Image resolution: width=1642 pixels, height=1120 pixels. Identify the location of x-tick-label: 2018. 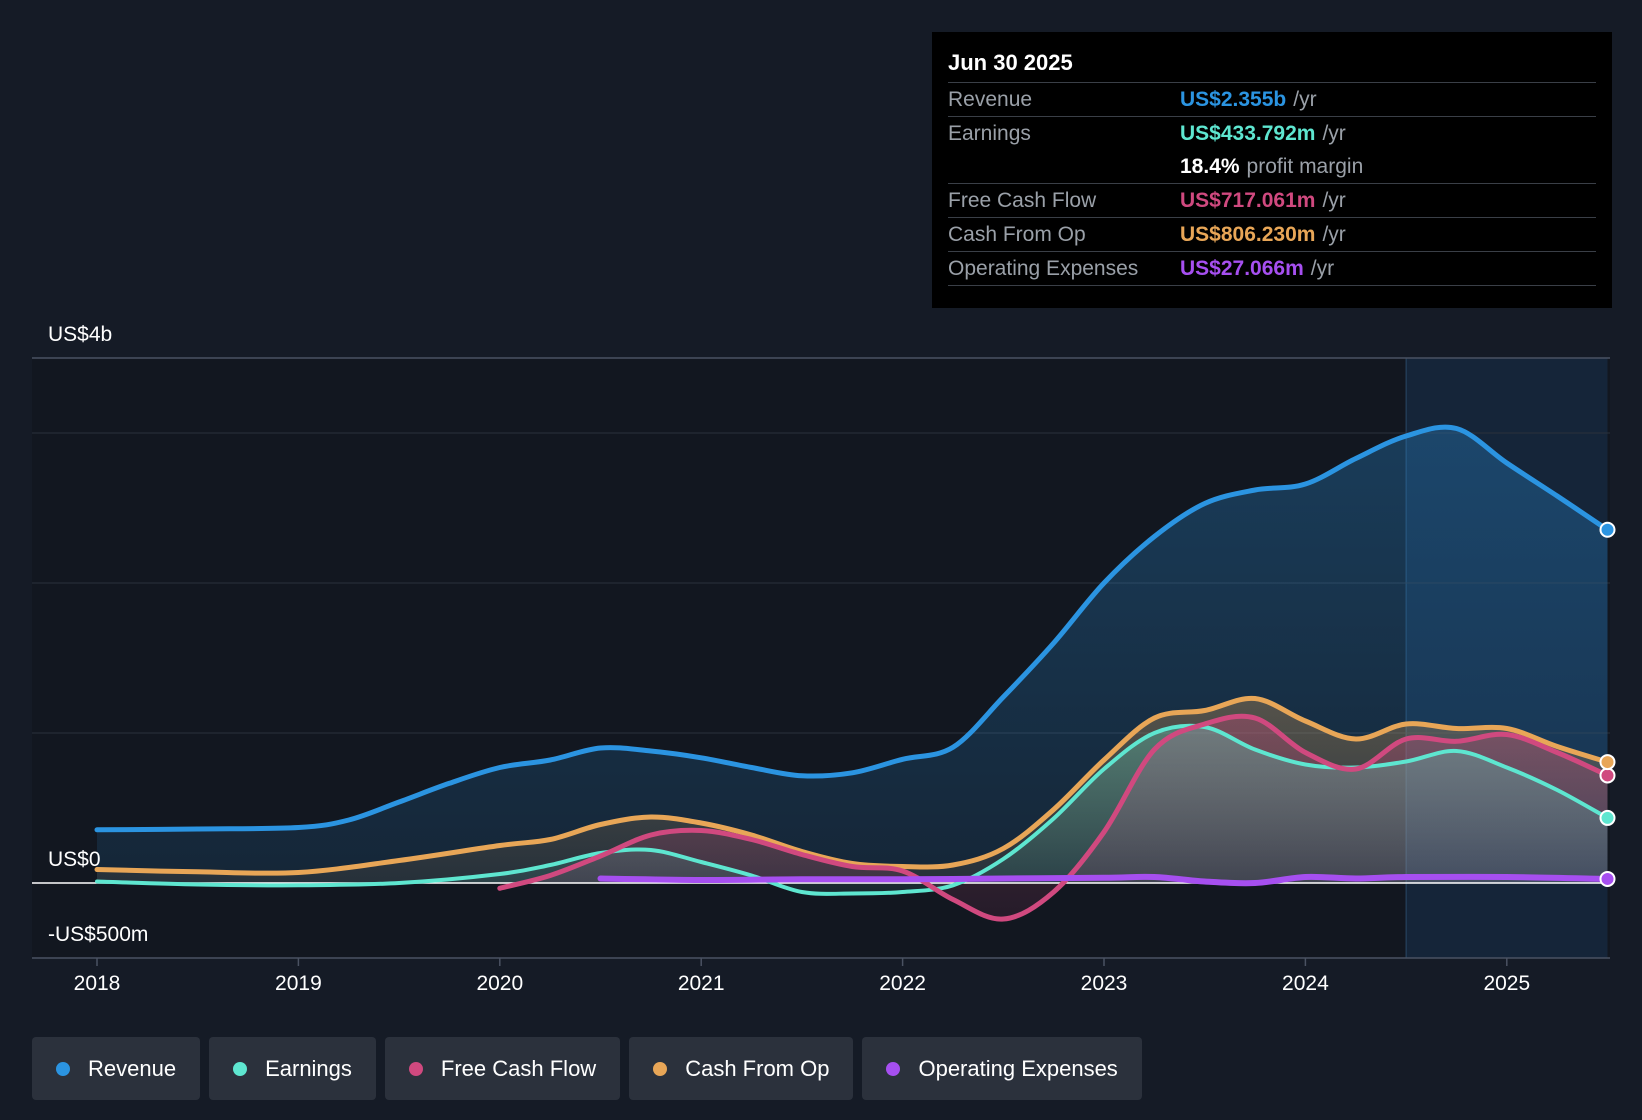
(97, 983).